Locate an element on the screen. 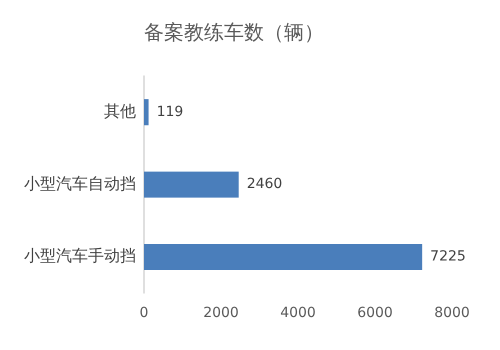 The width and height of the screenshot is (500, 350). y-tick-label: 小型汽车自动挡 is located at coordinates (80, 183).